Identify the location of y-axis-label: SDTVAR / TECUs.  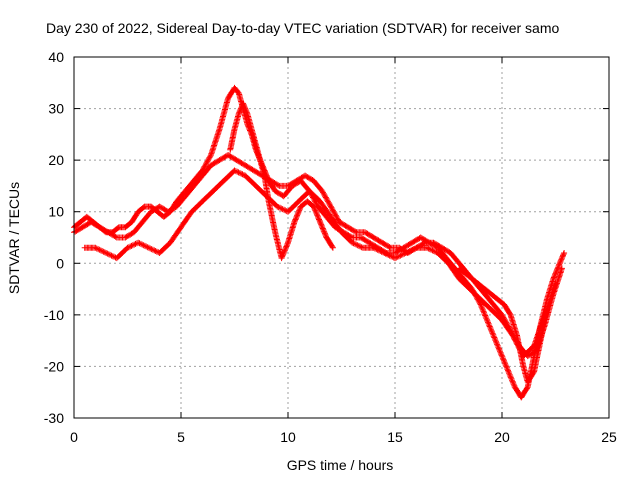
(14, 238).